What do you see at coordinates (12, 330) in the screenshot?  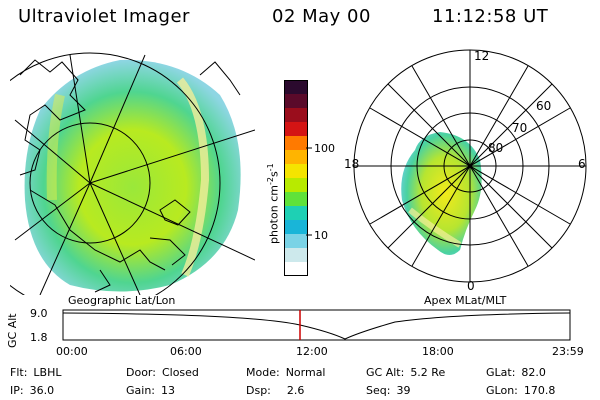 I see `alt-ylabel: GC Alt` at bounding box center [12, 330].